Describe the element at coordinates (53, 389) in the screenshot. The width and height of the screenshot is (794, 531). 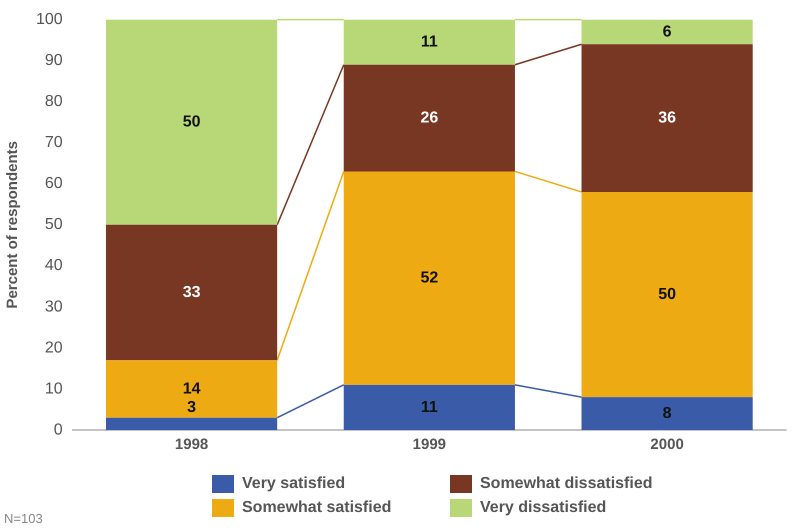
I see `y-tick-label: 10` at that location.